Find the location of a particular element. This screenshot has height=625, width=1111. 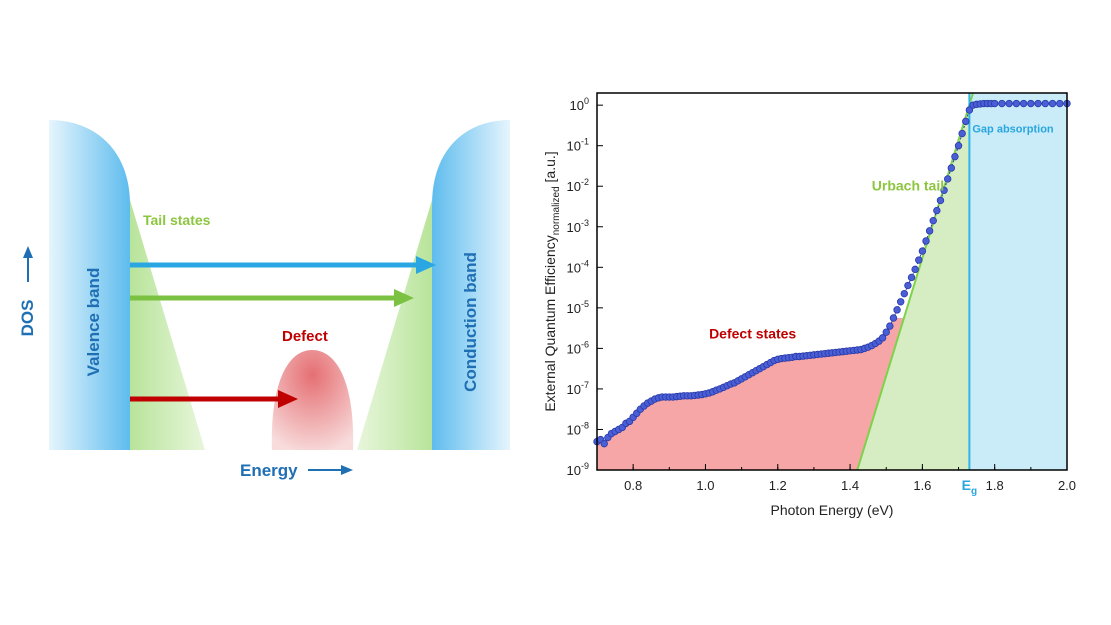

y-tick-exponent: -1 is located at coordinates (585, 142).